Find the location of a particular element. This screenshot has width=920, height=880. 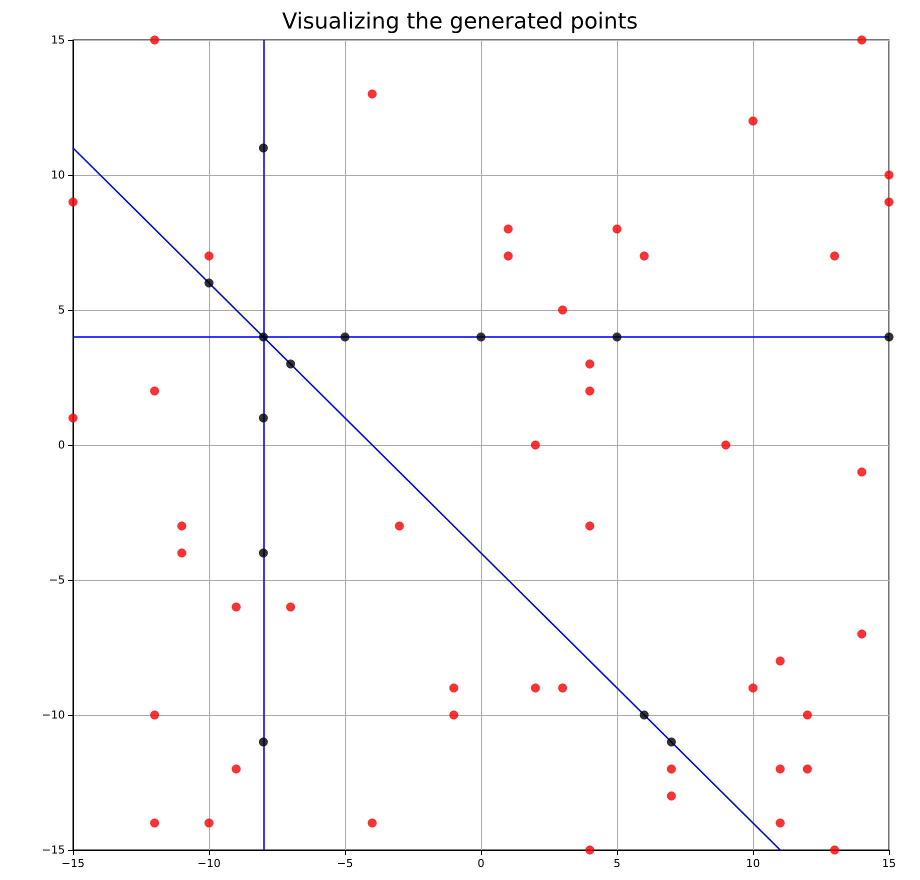

y-tick-label: 10 is located at coordinates (58, 175).